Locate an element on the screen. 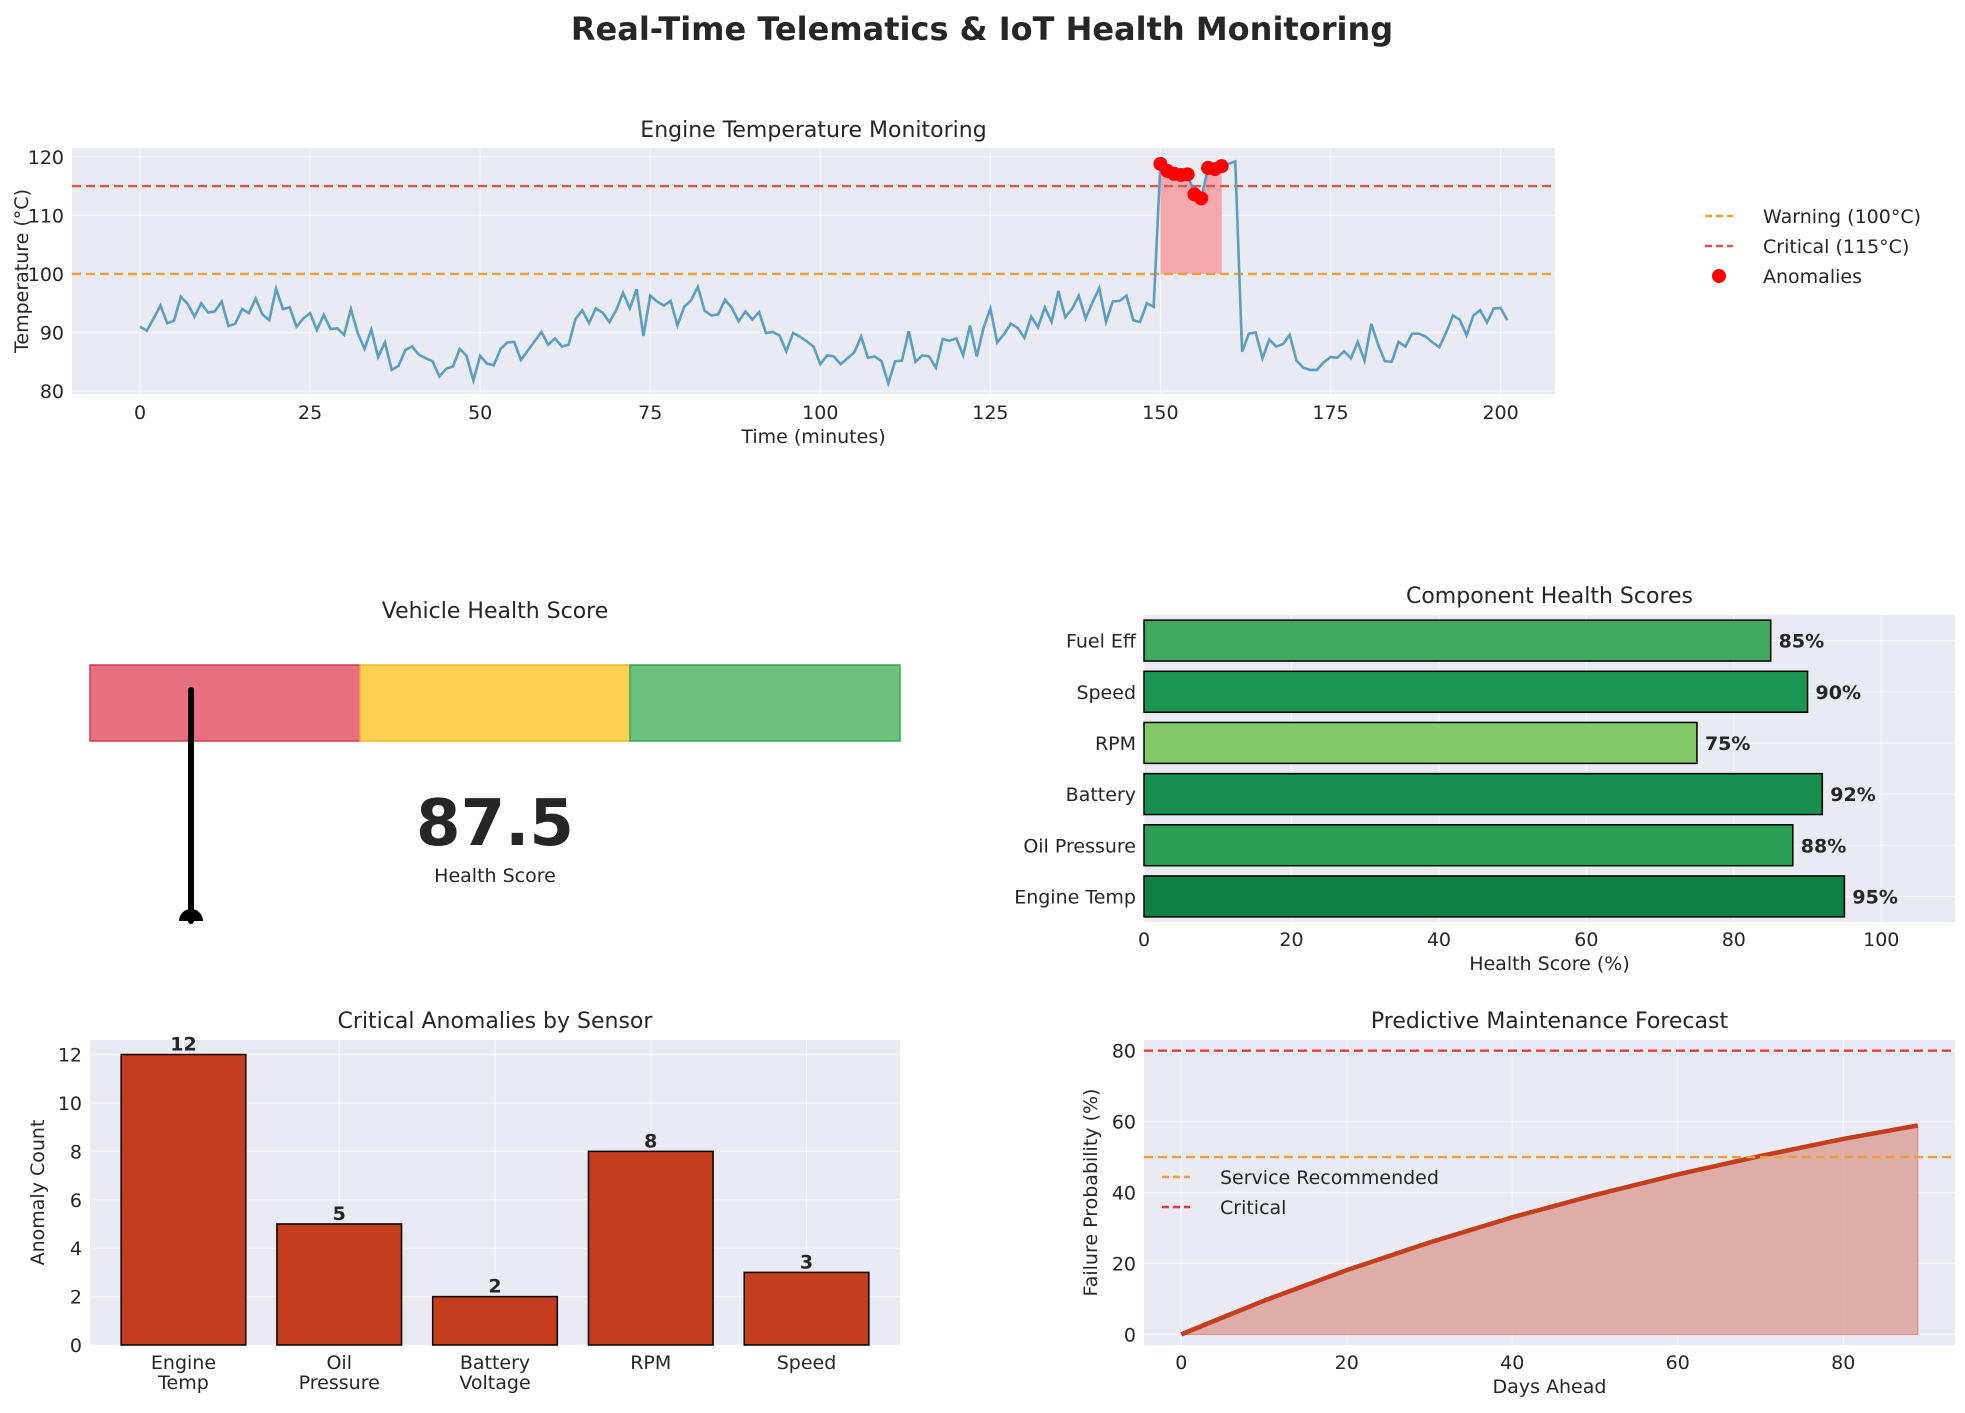  y-tick-label: 6 is located at coordinates (76, 1201).